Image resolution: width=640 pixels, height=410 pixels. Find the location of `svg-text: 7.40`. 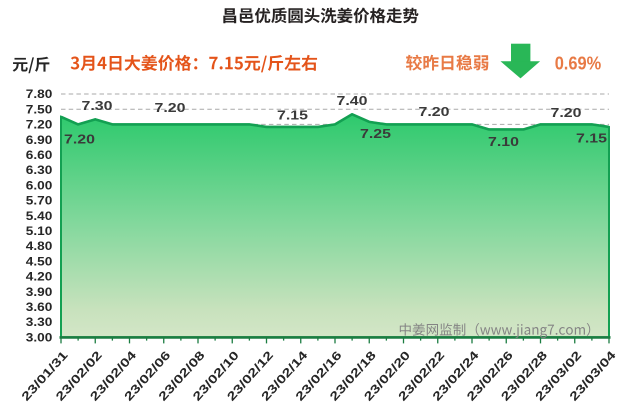

svg-text: 7.40 is located at coordinates (352, 100).